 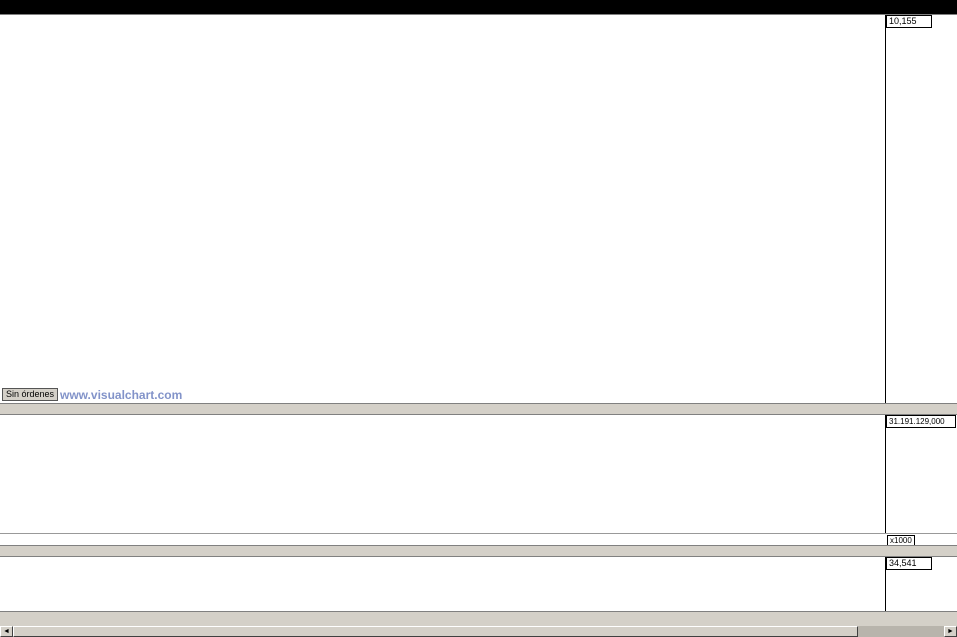 What do you see at coordinates (950, 631) in the screenshot?
I see `scroll-right-button: ►` at bounding box center [950, 631].